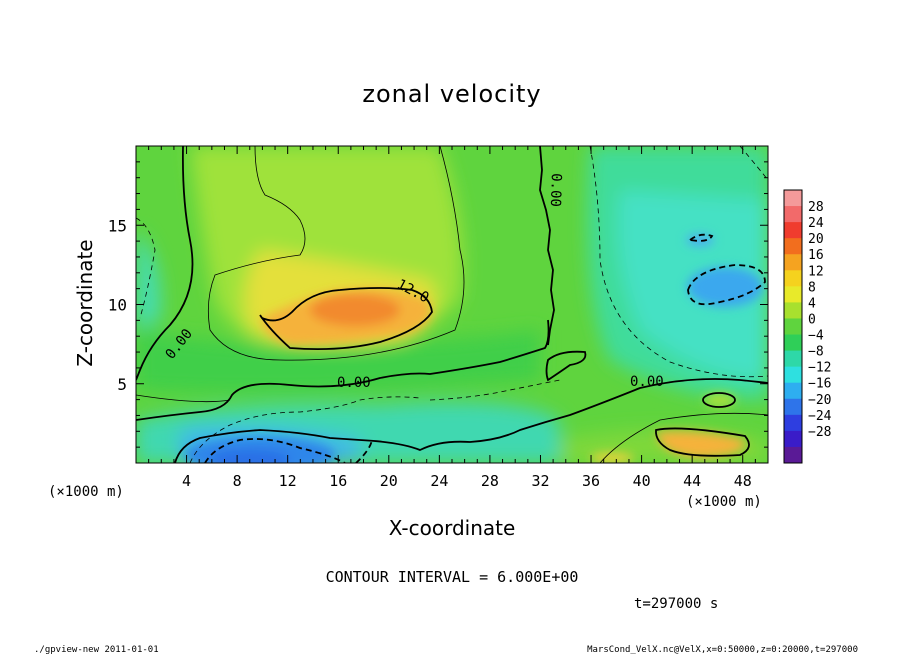 This screenshot has height=654, width=904. What do you see at coordinates (490, 481) in the screenshot?
I see `x-tick-label: 28` at bounding box center [490, 481].